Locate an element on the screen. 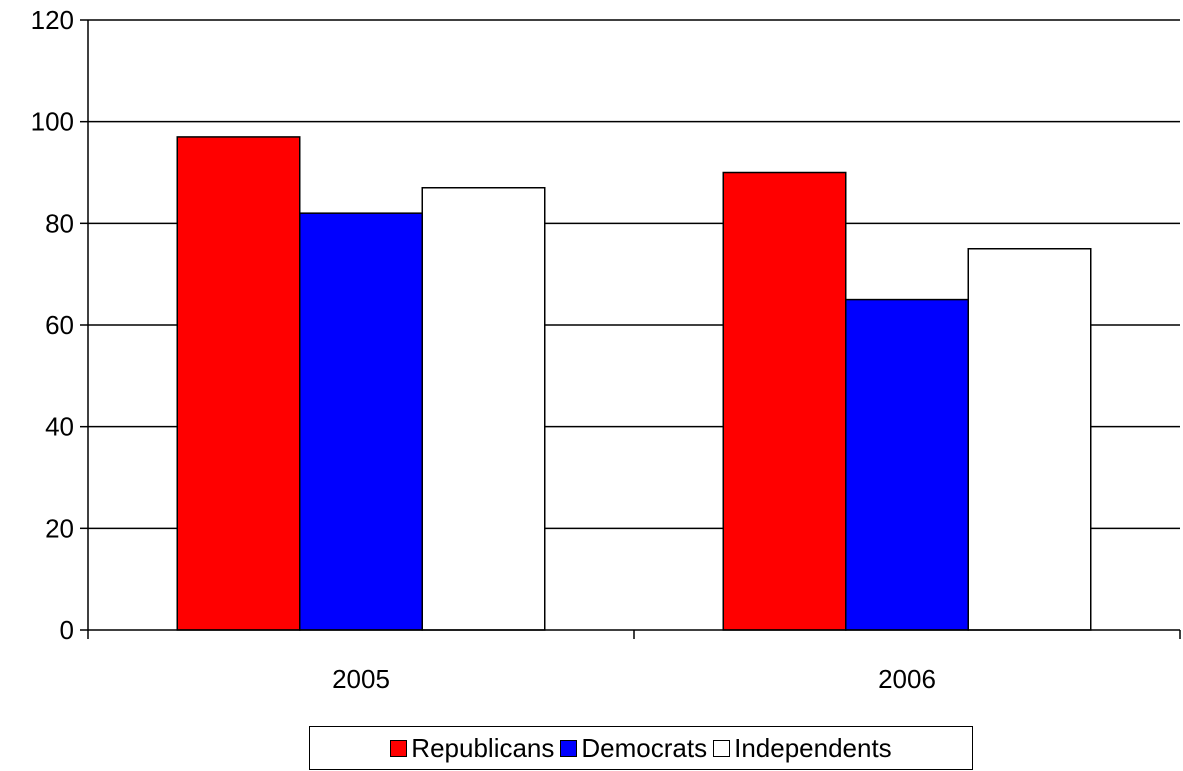 The width and height of the screenshot is (1183, 771). legend-label-democrats: Democrats is located at coordinates (644, 747).